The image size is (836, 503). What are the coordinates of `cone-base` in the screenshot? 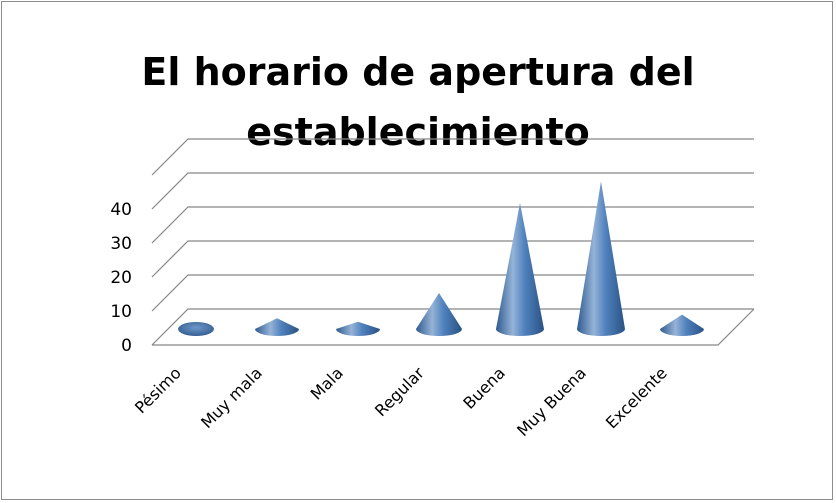 It's located at (196, 329).